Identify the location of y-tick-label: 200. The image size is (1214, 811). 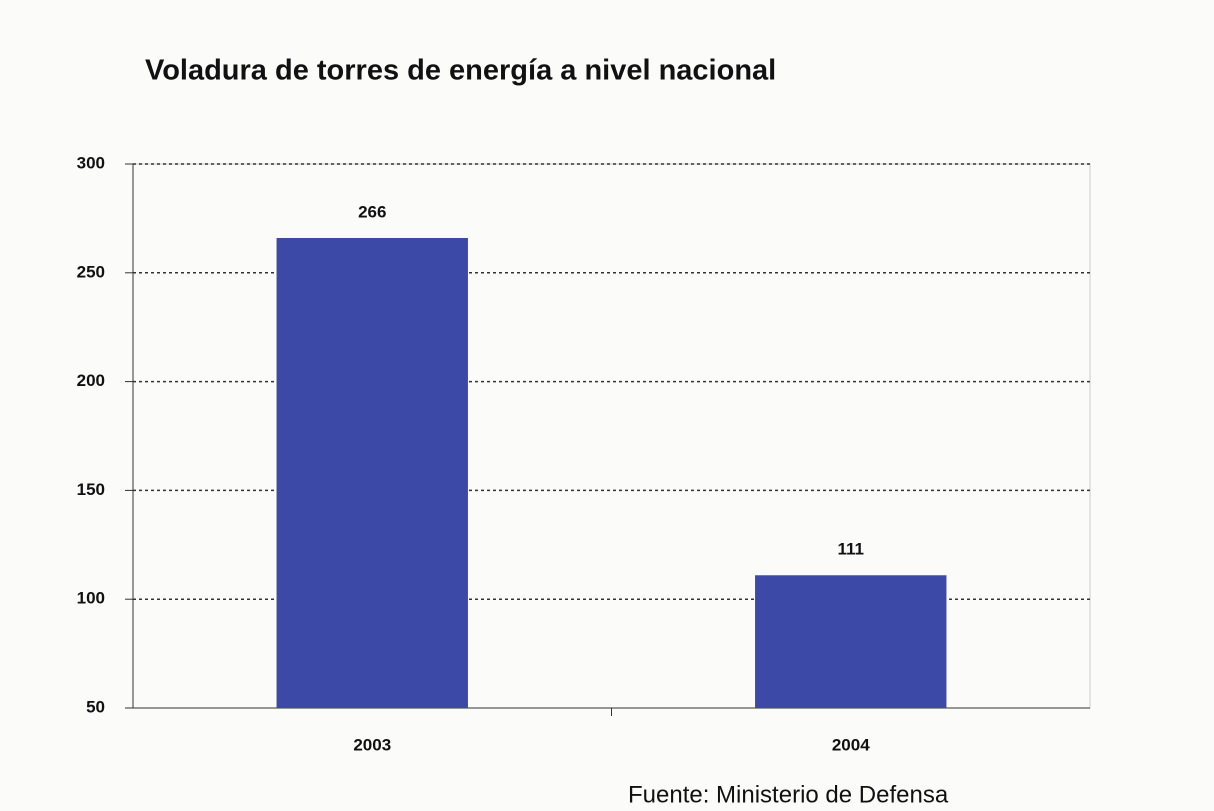
(91, 380).